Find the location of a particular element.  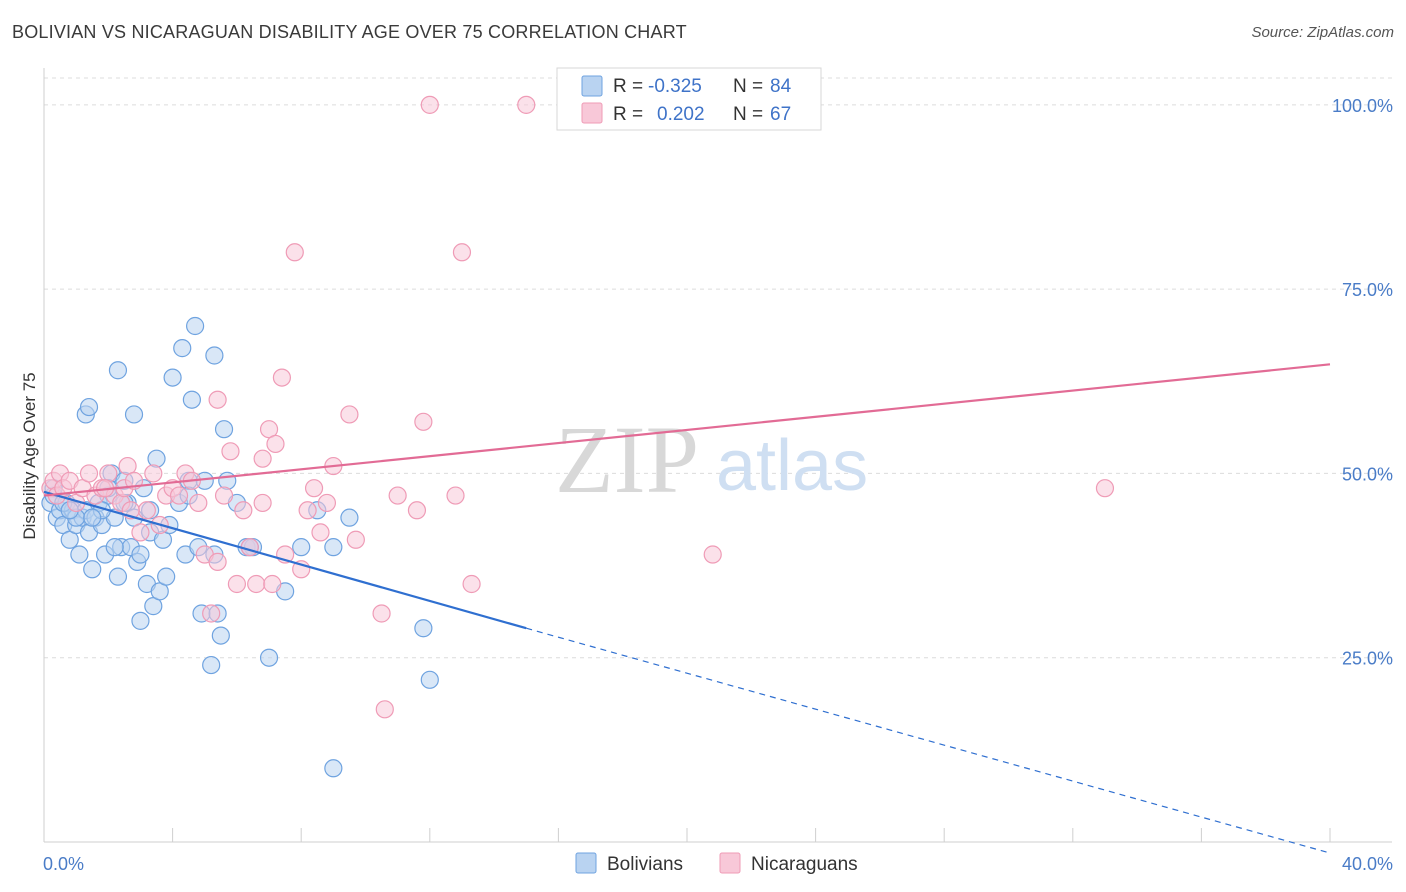

bolivian-trend-extension is located at coordinates (928, 740).